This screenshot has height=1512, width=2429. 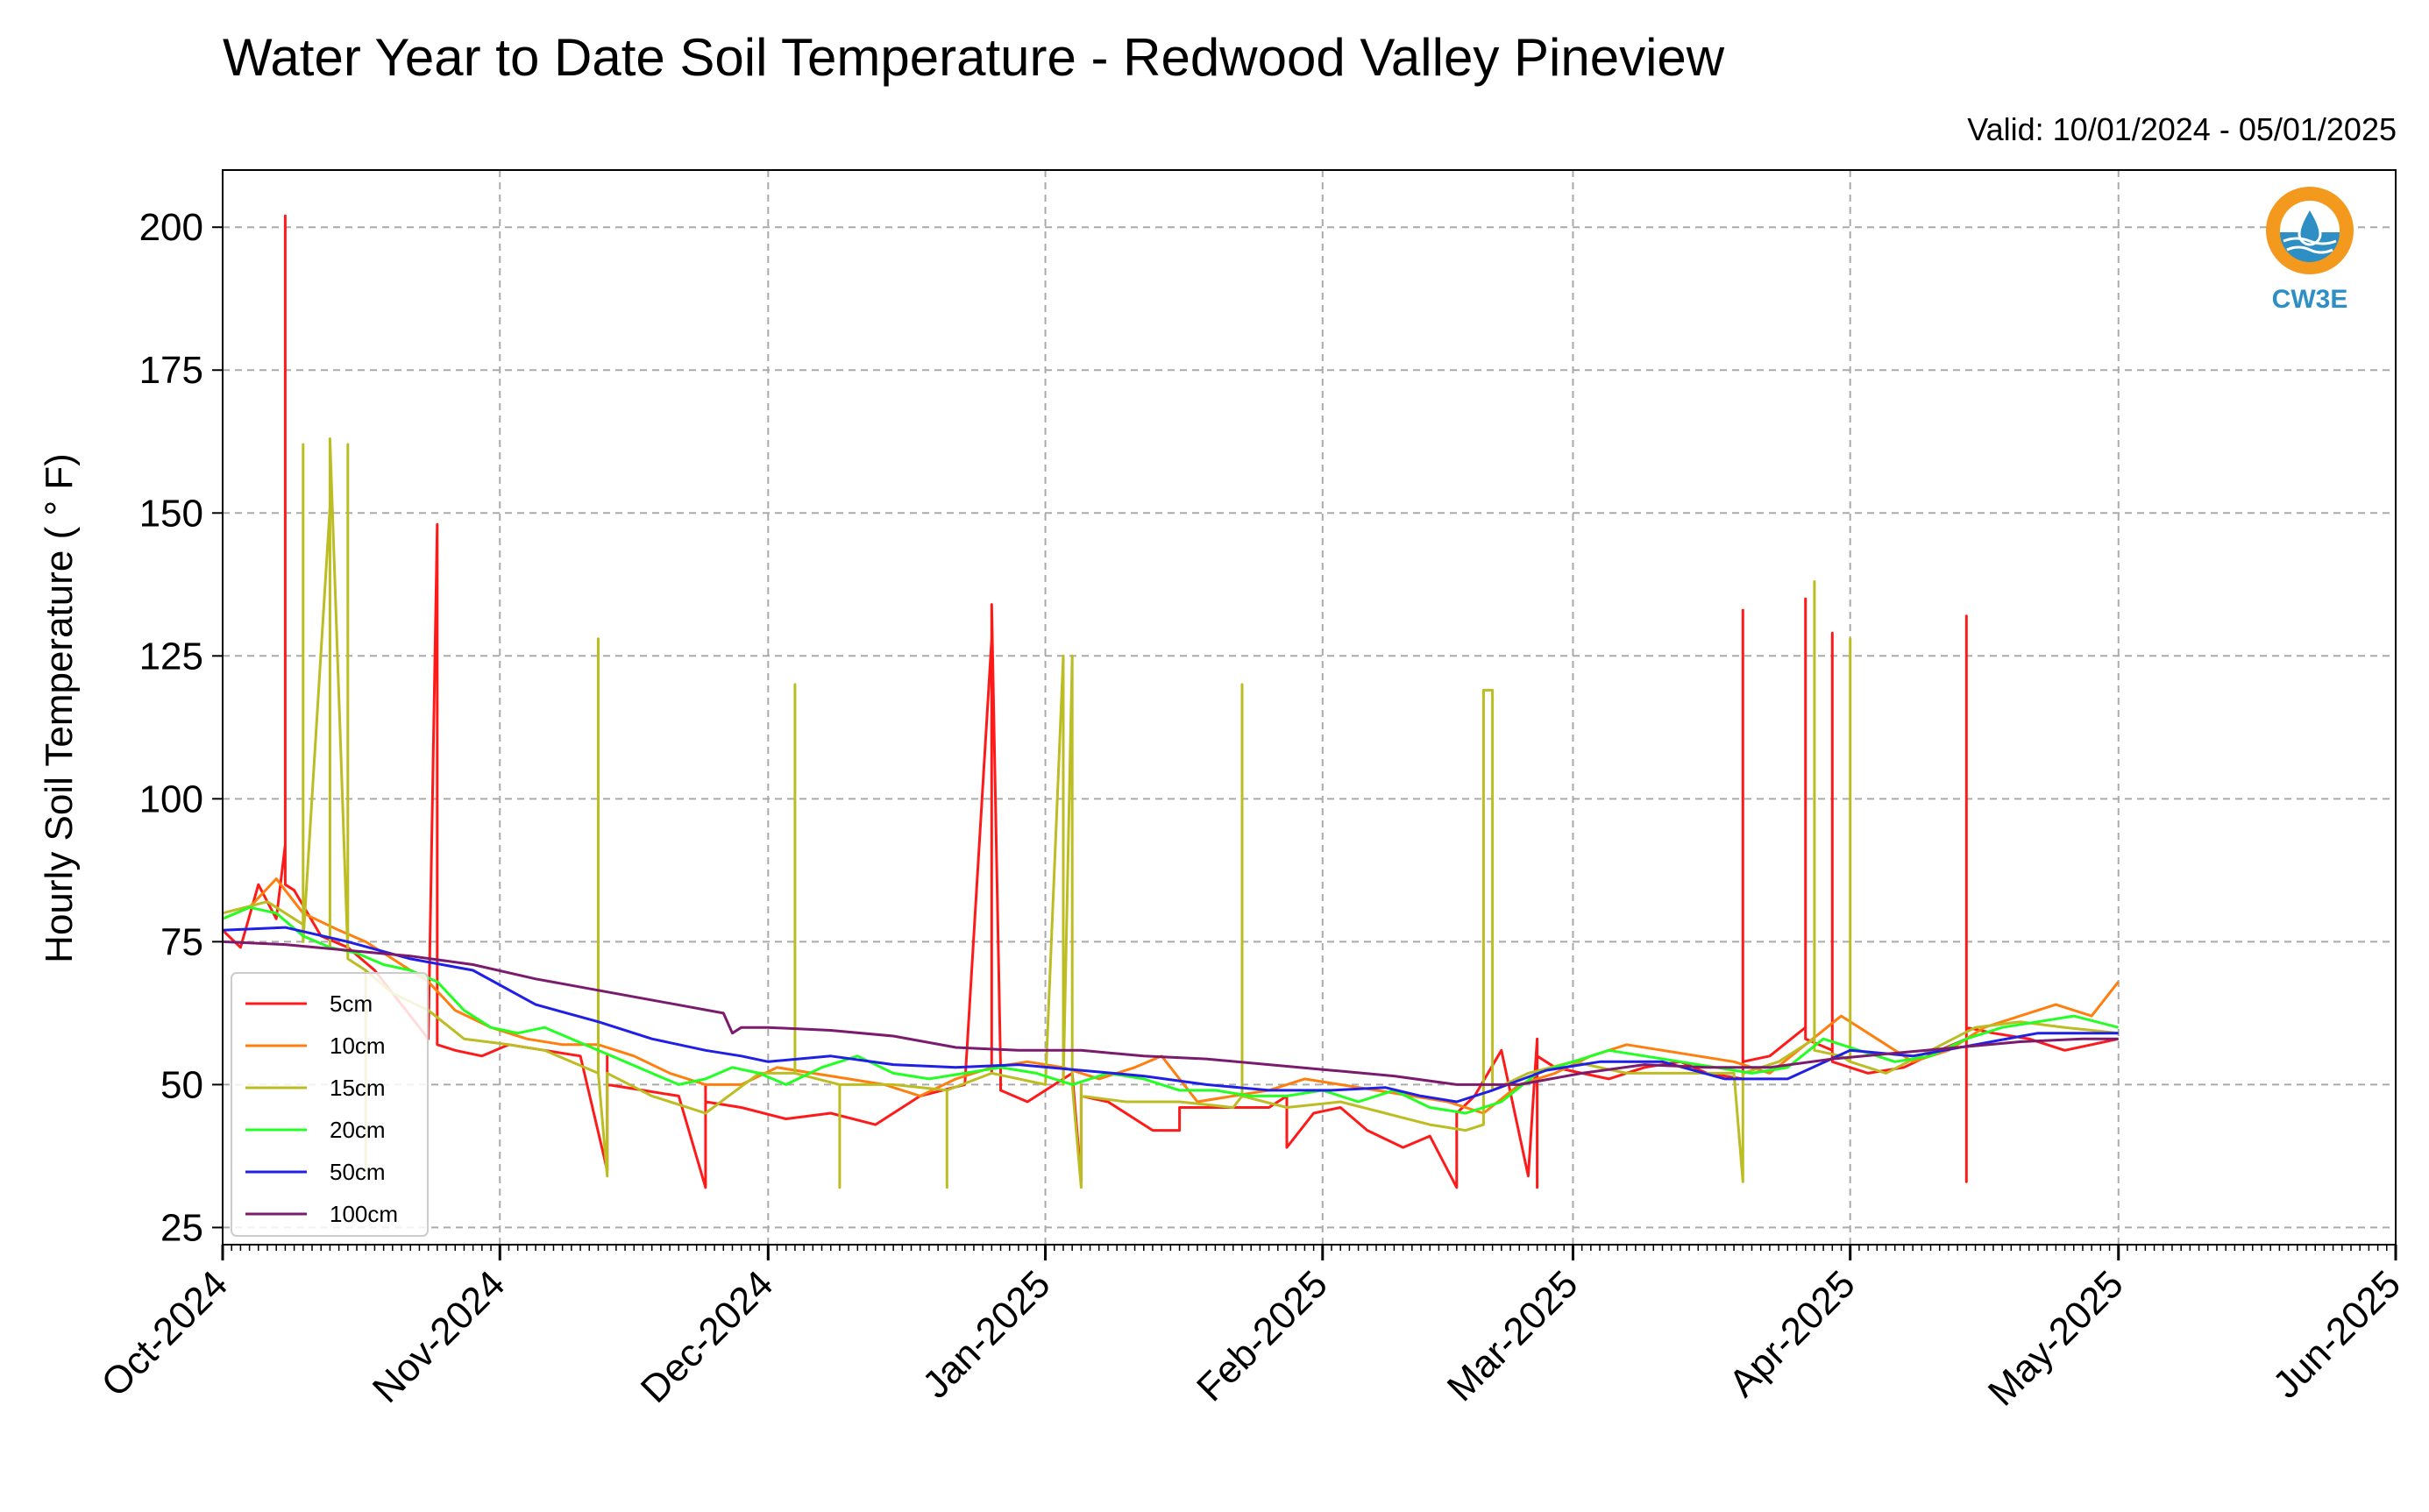 I want to click on x-tick-label: Feb-2025, so click(x=1262, y=1335).